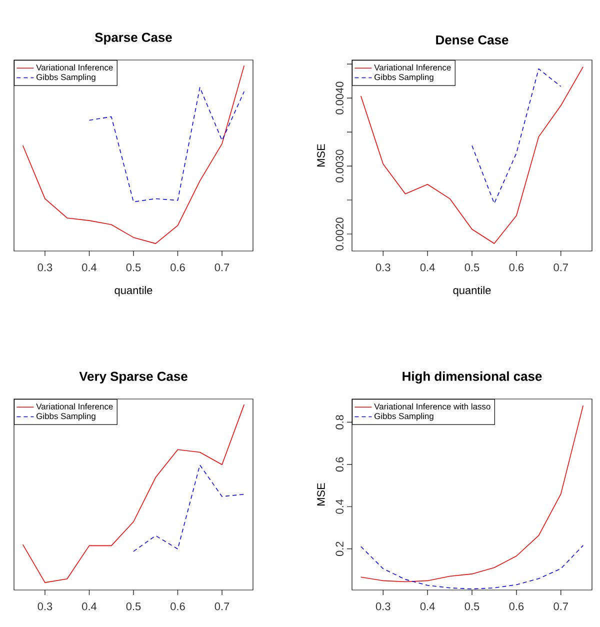 The height and width of the screenshot is (627, 600). I want to click on y-tick-label: 0.0020, so click(340, 234).